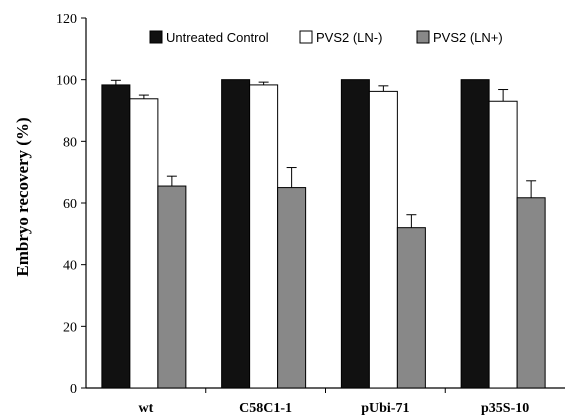 The image size is (572, 418). Describe the element at coordinates (66, 81) in the screenshot. I see `y-tick-label: 100` at that location.